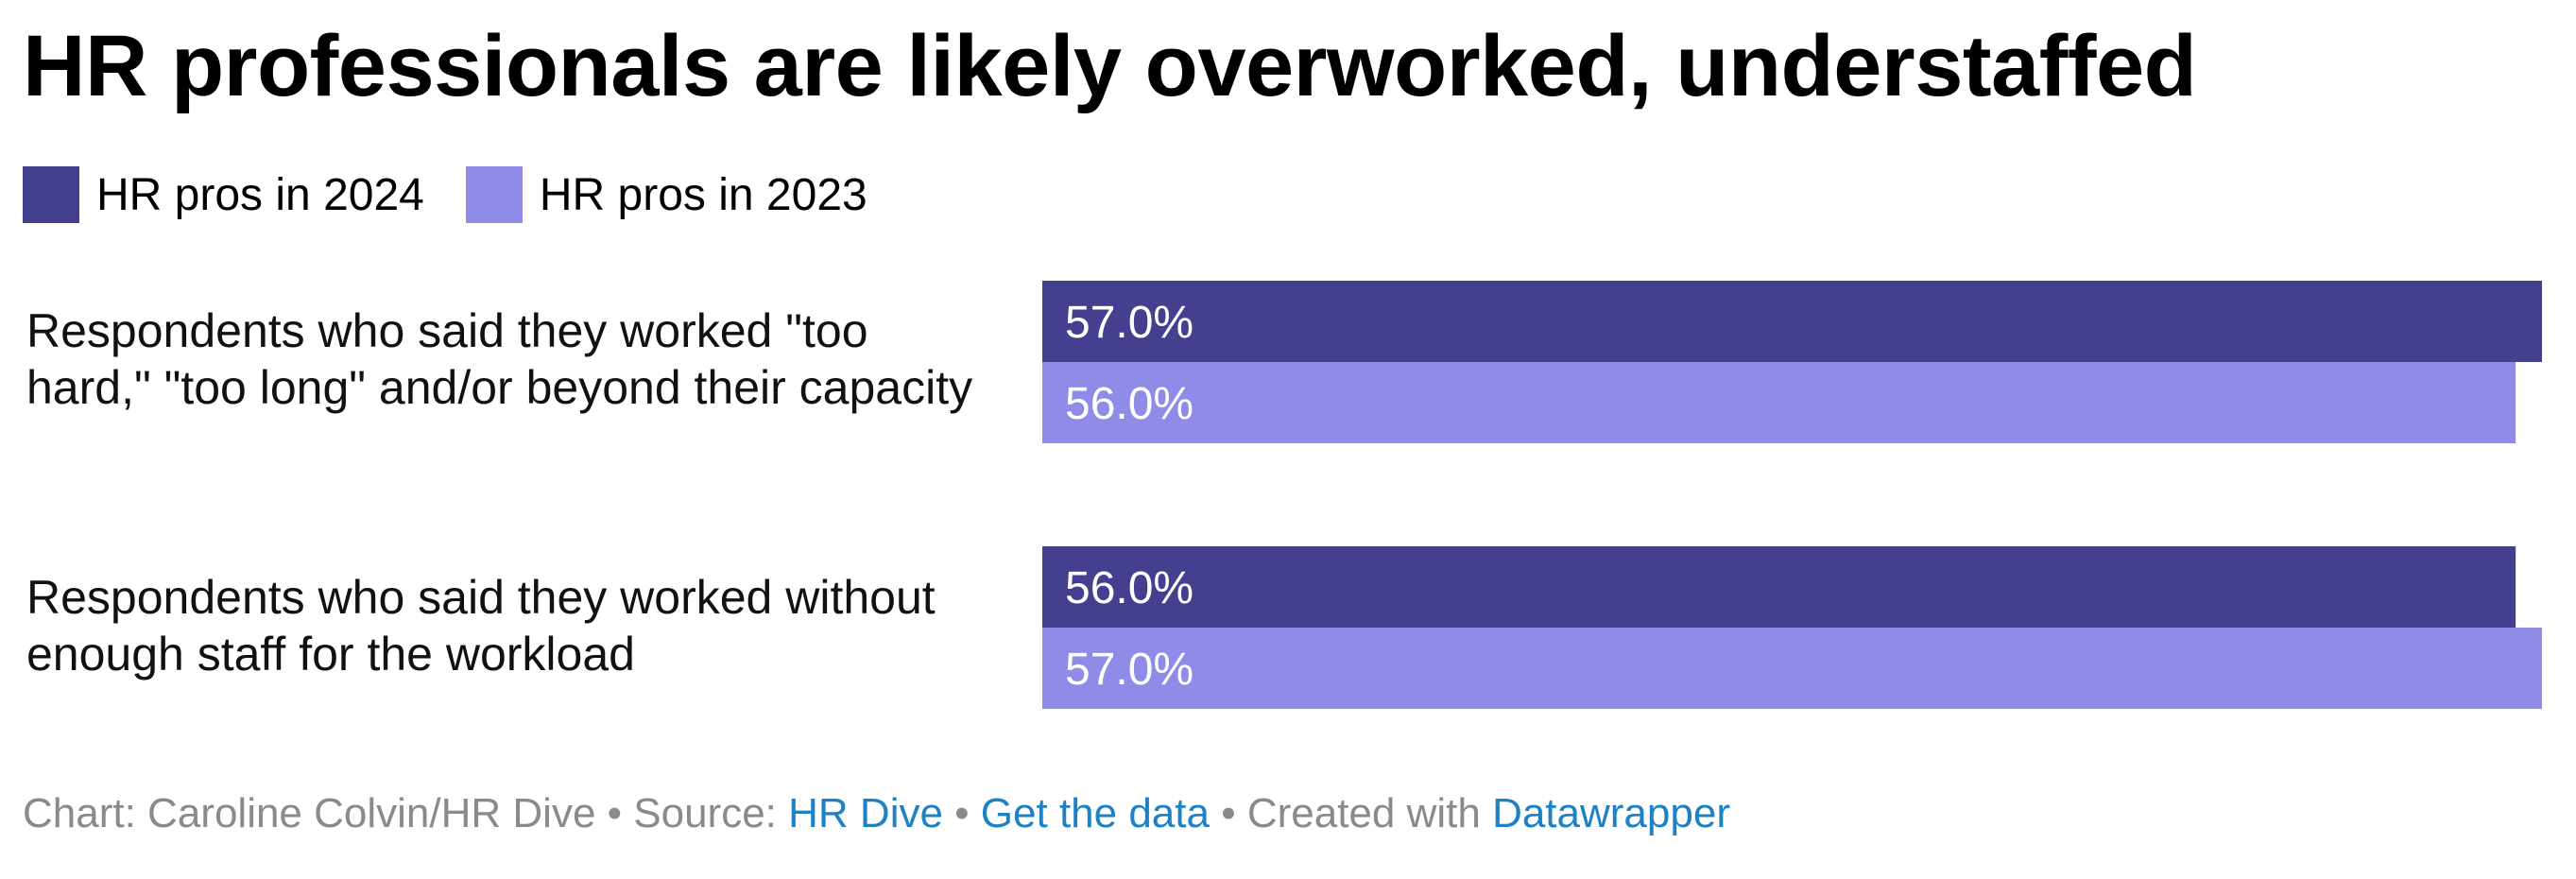 The width and height of the screenshot is (2576, 879). Describe the element at coordinates (1129, 670) in the screenshot. I see `bar-value-label-understaffed-2023: 57.0%` at that location.